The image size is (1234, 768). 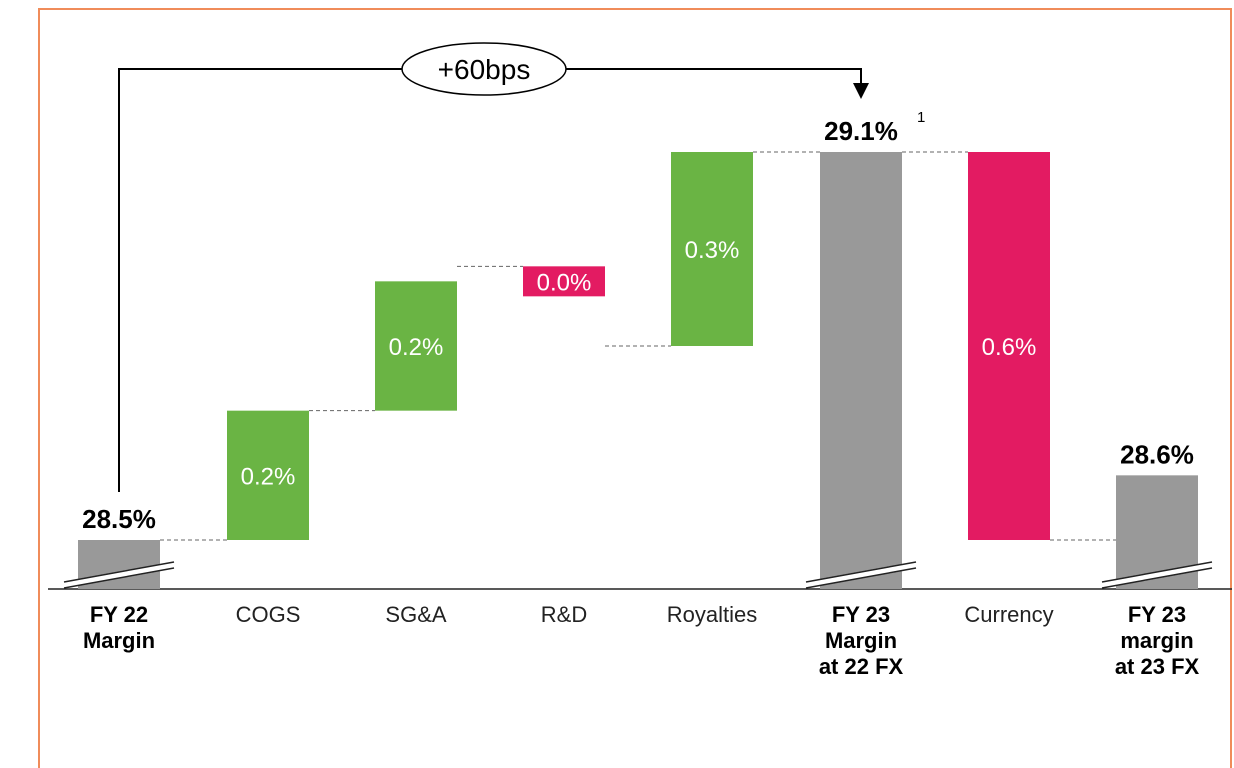 I want to click on data-label-2: 0.2%, so click(x=416, y=347).